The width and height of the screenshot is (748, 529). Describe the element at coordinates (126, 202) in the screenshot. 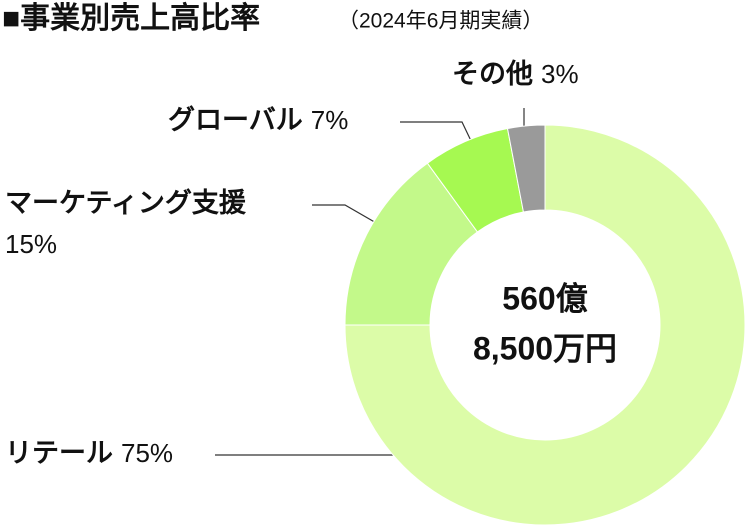

I see `category-label: マーケティング支援` at that location.